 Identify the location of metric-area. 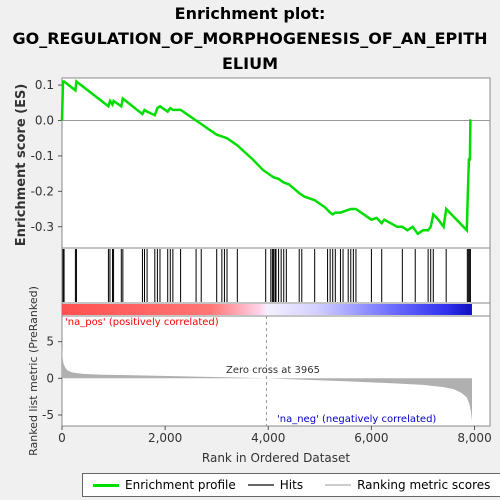
(267, 382).